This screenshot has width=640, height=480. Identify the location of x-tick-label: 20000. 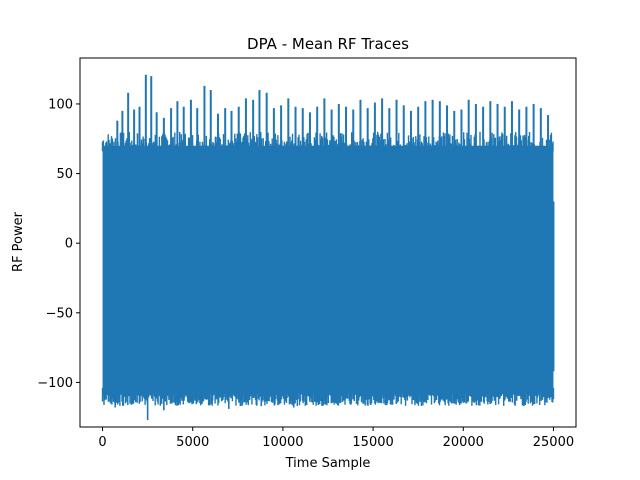
(463, 442).